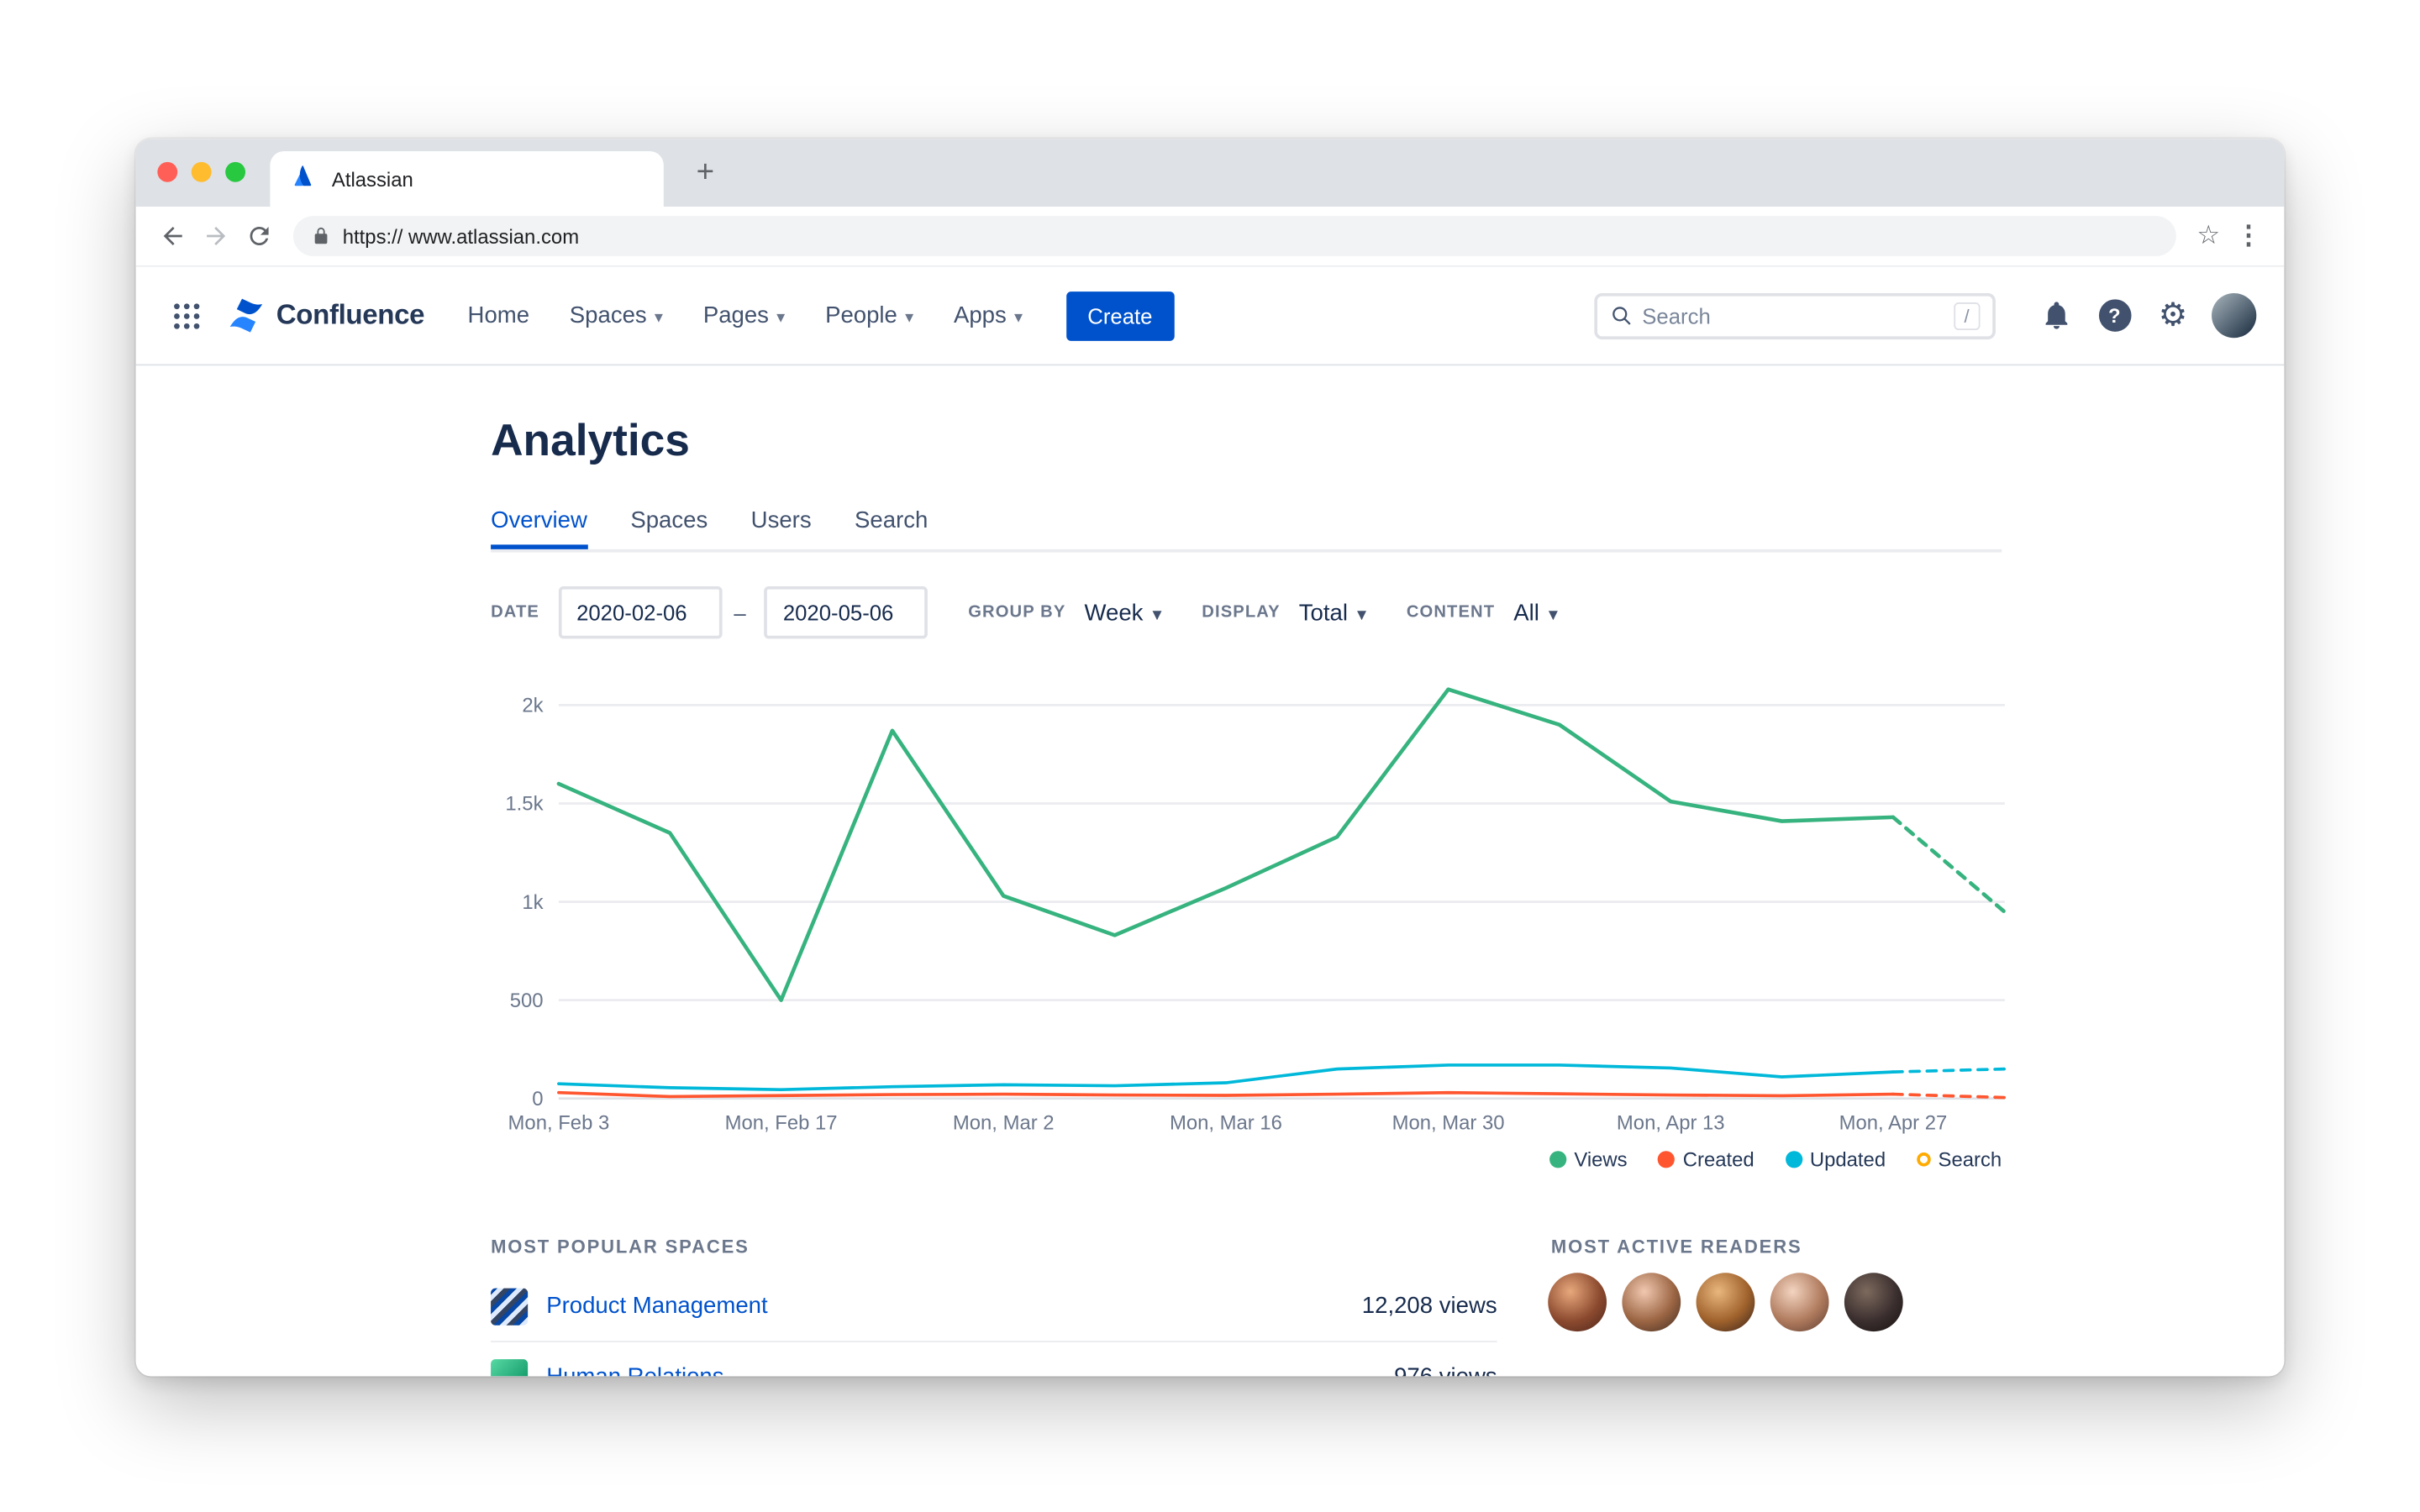  Describe the element at coordinates (620, 1246) in the screenshot. I see `popular-spaces-heading: MOST POPULAR SPACES` at that location.